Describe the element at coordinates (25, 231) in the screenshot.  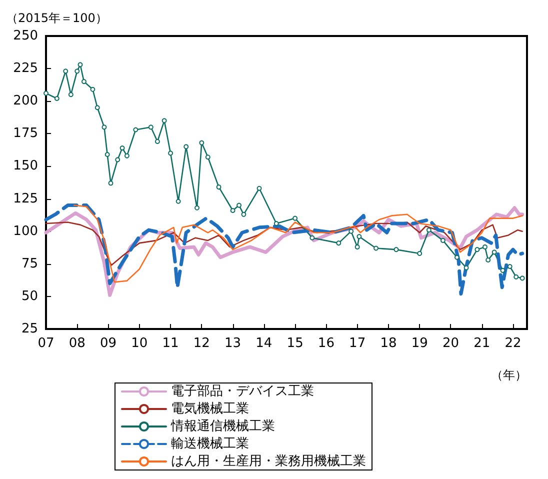
I see `y-tick-label: 100` at that location.